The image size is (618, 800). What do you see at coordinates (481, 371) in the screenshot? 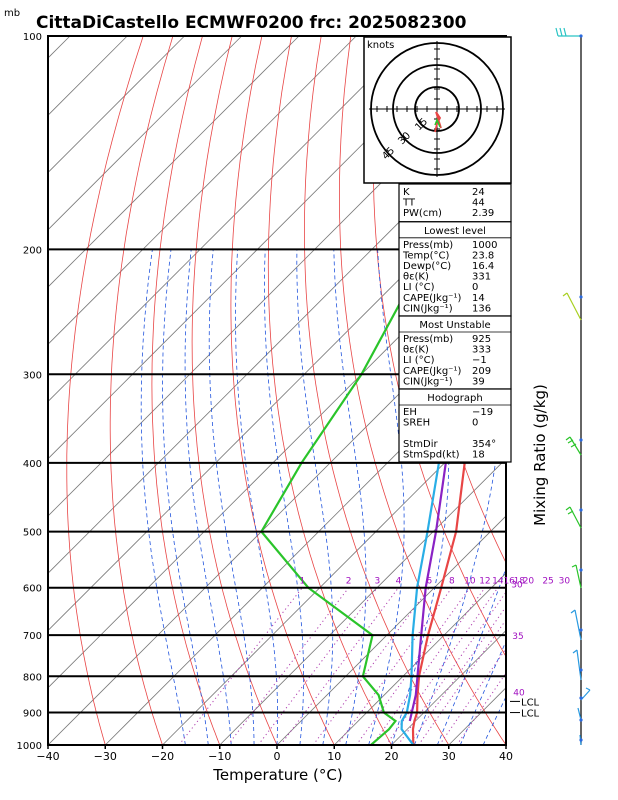
I see `index-value: 209` at bounding box center [481, 371].